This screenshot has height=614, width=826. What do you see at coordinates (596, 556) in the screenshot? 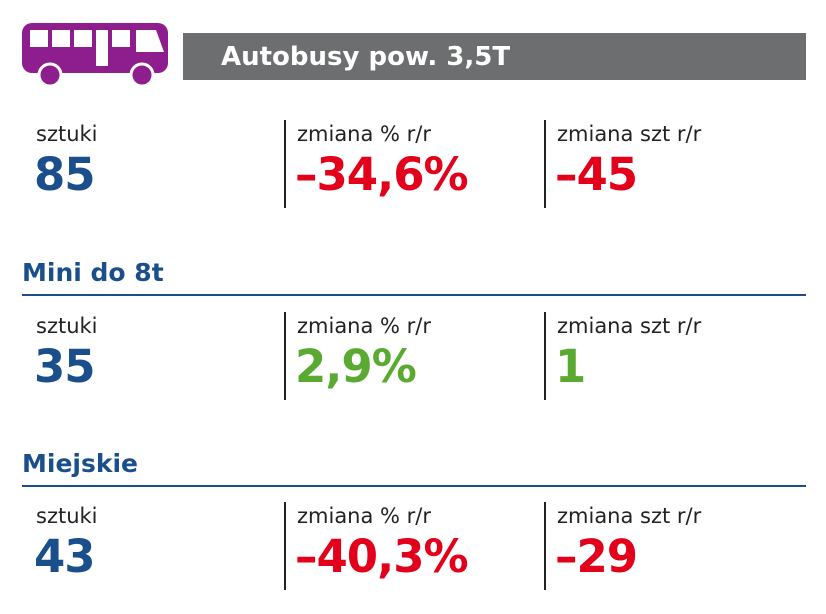
I see `stat-value: –29` at bounding box center [596, 556].